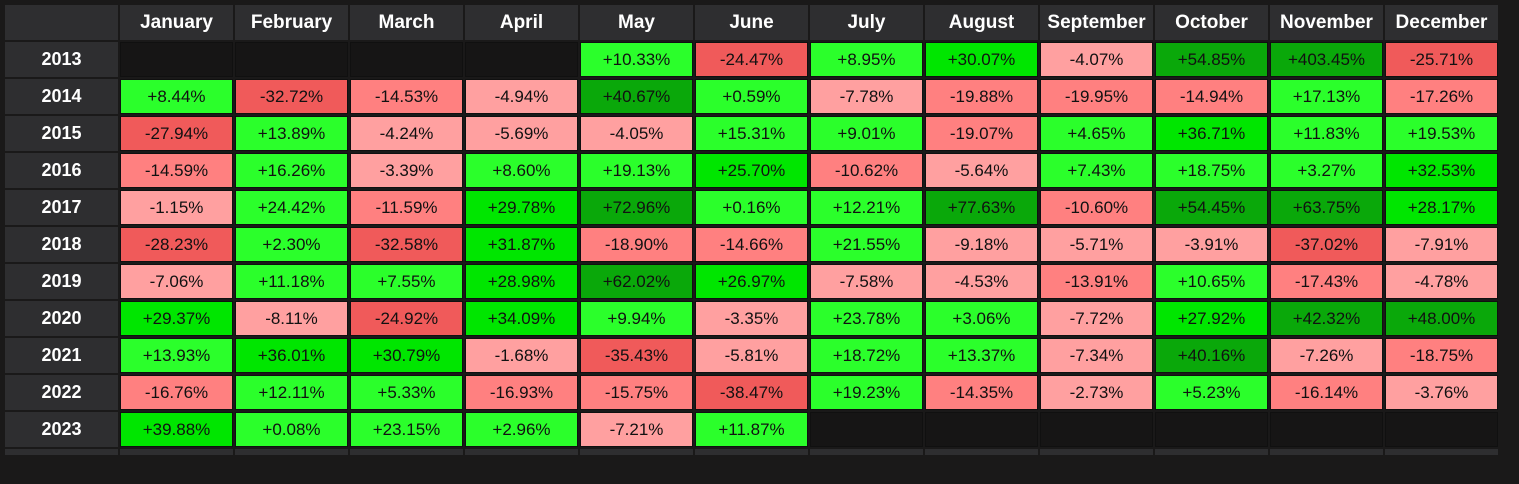 The image size is (1519, 484). Describe the element at coordinates (1326, 59) in the screenshot. I see `heatmap-cell: +403.45%` at that location.